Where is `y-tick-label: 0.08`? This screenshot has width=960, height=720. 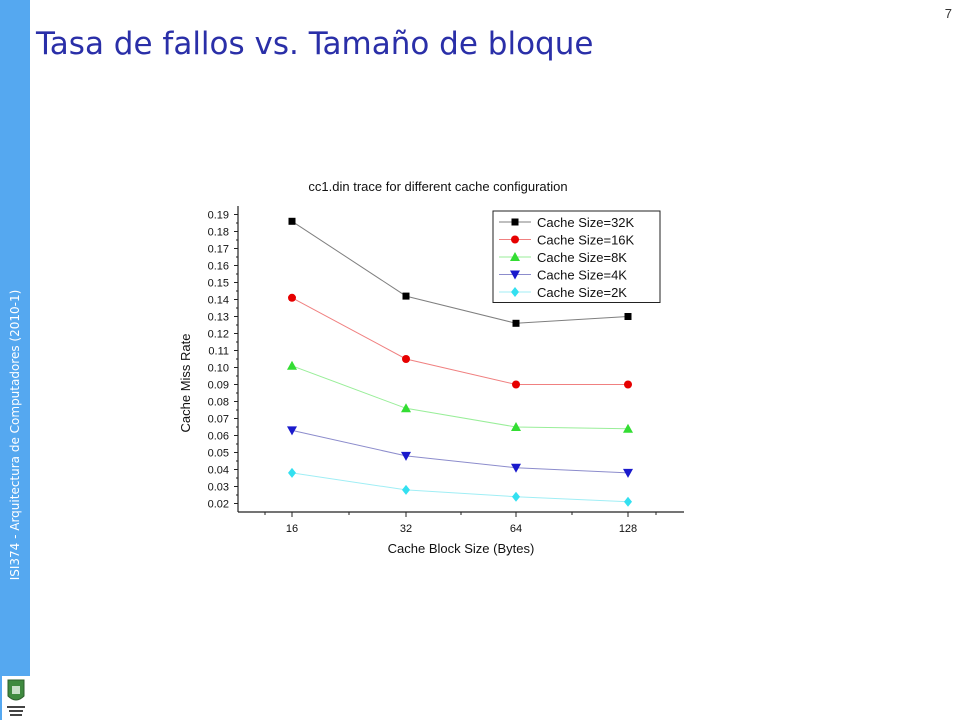
y-tick-label: 0.08 is located at coordinates (218, 403).